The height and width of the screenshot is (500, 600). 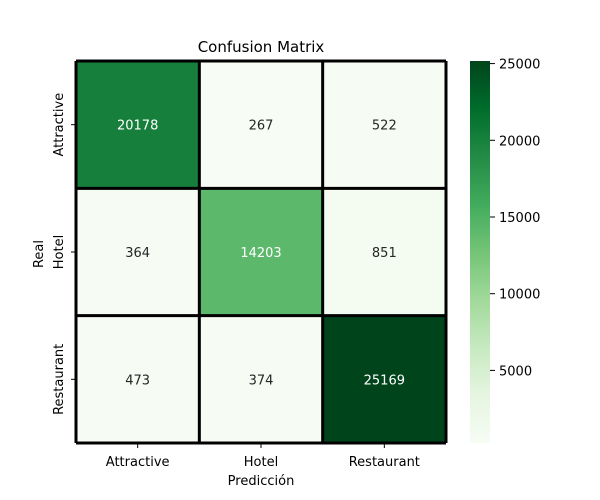 What do you see at coordinates (519, 295) in the screenshot?
I see `colorbar-tick-label: 10000` at bounding box center [519, 295].